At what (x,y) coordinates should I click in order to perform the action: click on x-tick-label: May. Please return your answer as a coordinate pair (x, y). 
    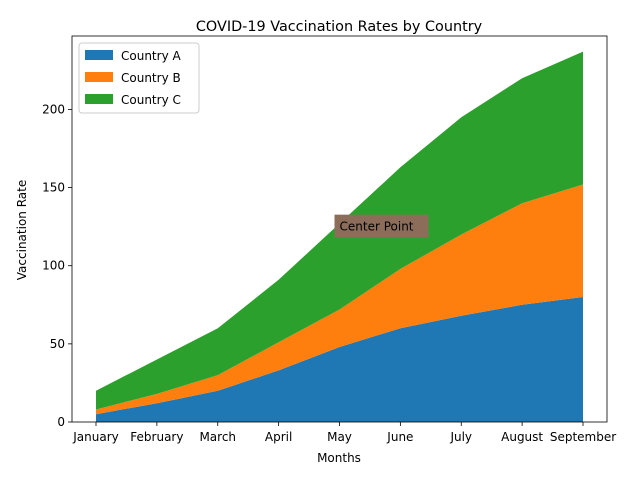
    Looking at the image, I should click on (339, 437).